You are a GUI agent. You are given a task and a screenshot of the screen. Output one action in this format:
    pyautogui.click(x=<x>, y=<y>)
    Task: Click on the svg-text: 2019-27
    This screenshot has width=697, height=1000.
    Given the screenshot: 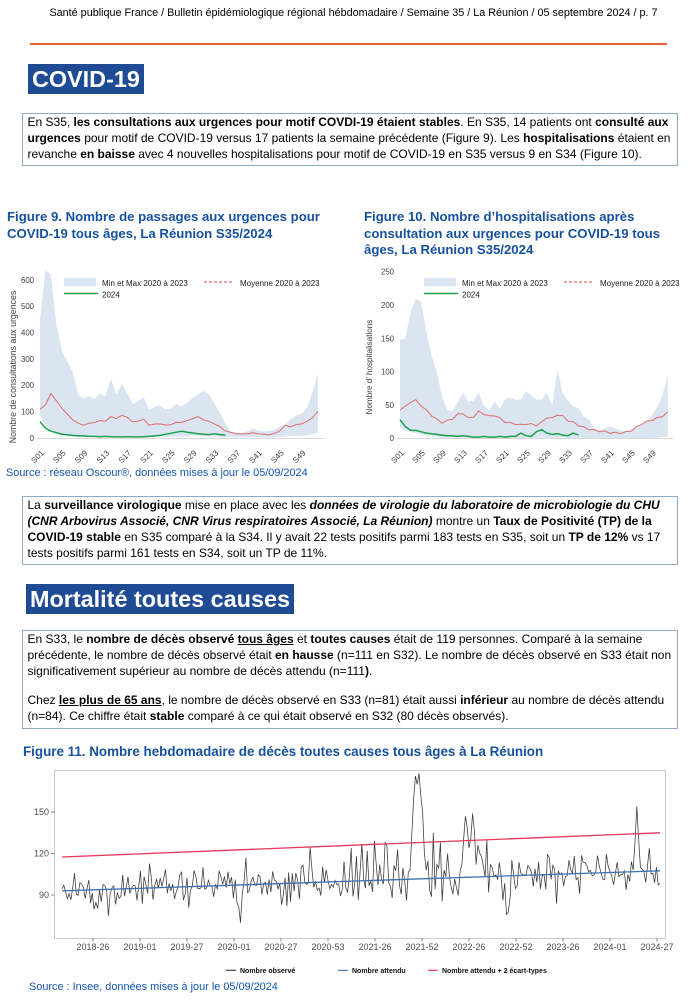 What is the action you would take?
    pyautogui.click(x=186, y=947)
    